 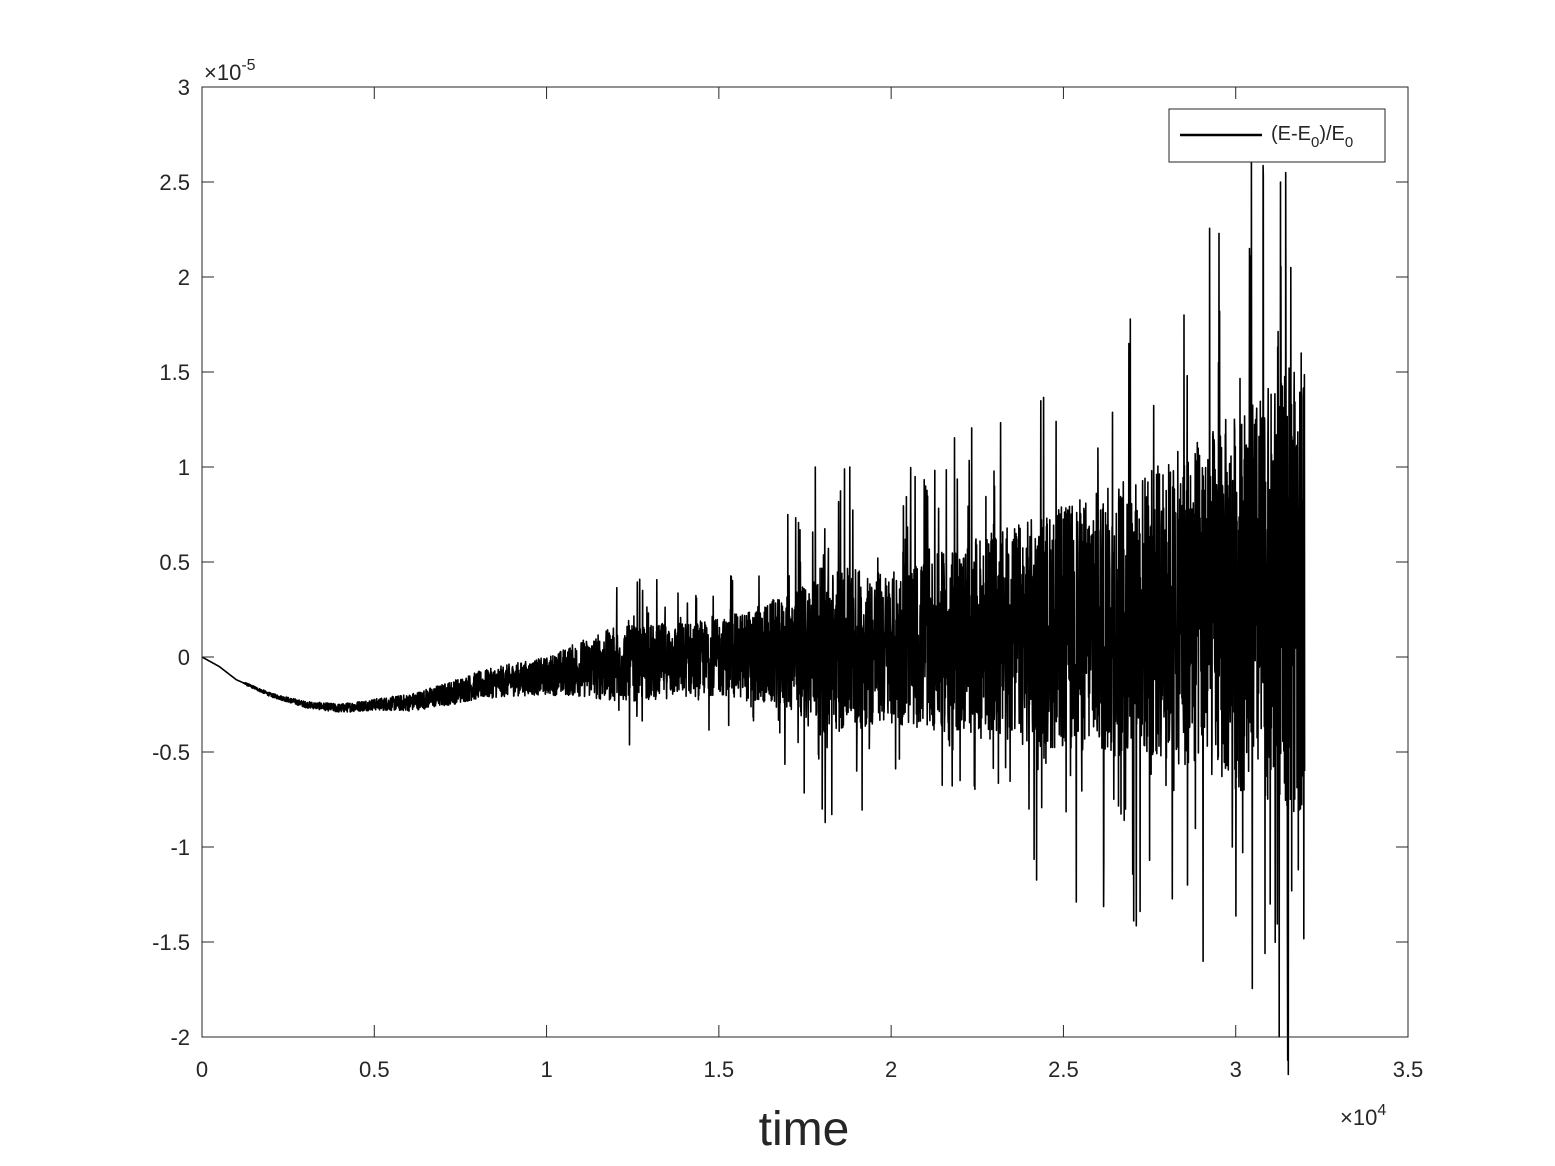 What do you see at coordinates (171, 752) in the screenshot?
I see `y-tick-label: -0.5` at bounding box center [171, 752].